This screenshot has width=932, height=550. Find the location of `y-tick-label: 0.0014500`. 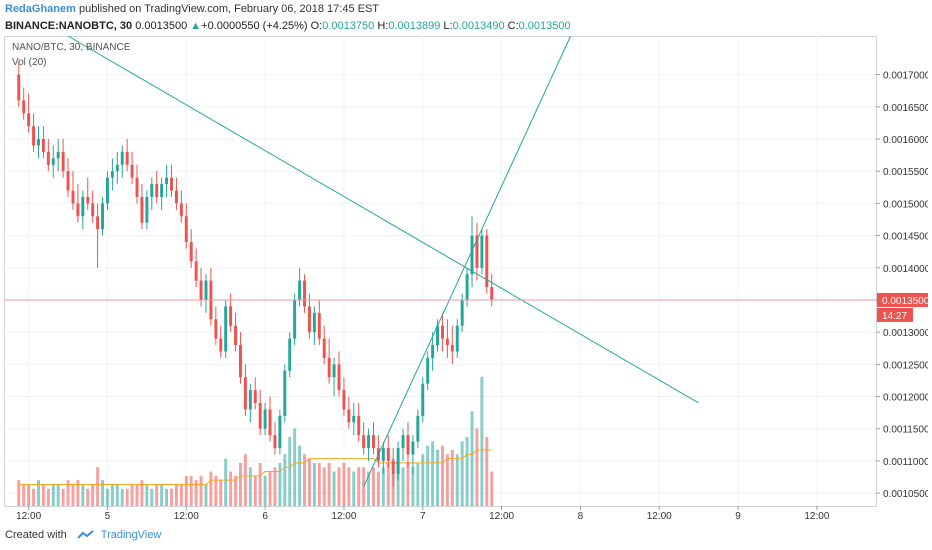

y-tick-label: 0.0014500 is located at coordinates (905, 237).